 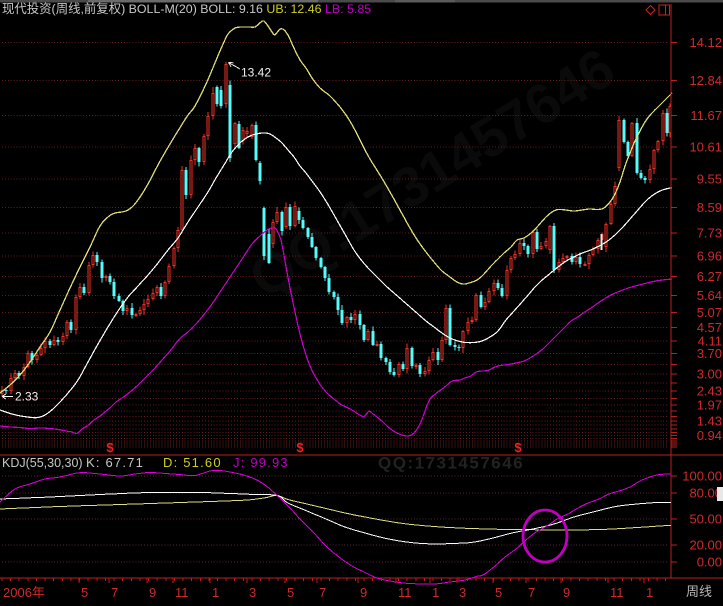 What do you see at coordinates (451, 463) in the screenshot?
I see `svg-text: QQ:1731457646` at bounding box center [451, 463].